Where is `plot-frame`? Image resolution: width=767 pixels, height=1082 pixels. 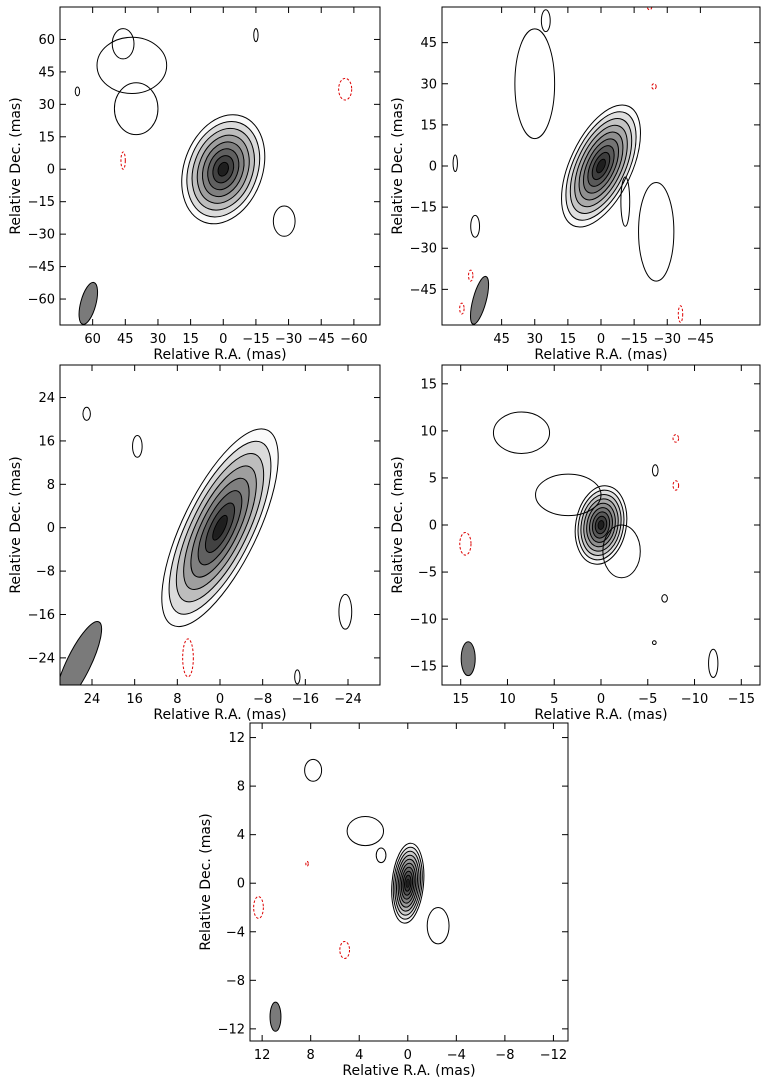
plot-frame is located at coordinates (409, 882).